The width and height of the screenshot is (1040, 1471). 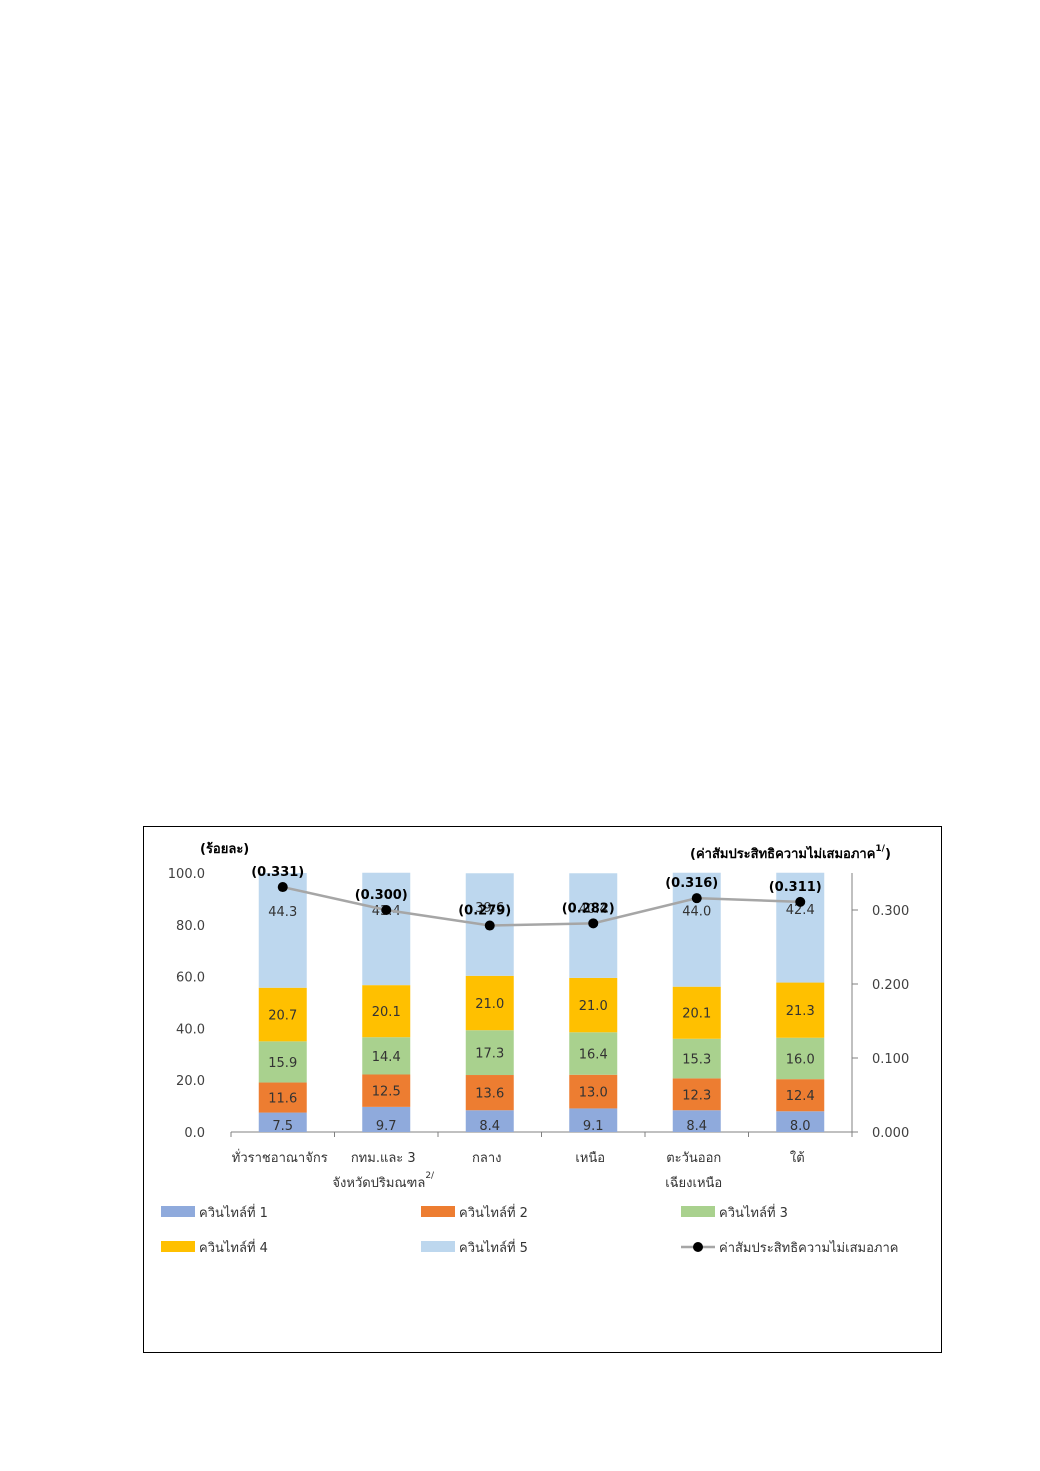 What do you see at coordinates (800, 910) in the screenshot?
I see `bar-segment-label: 42.4` at bounding box center [800, 910].